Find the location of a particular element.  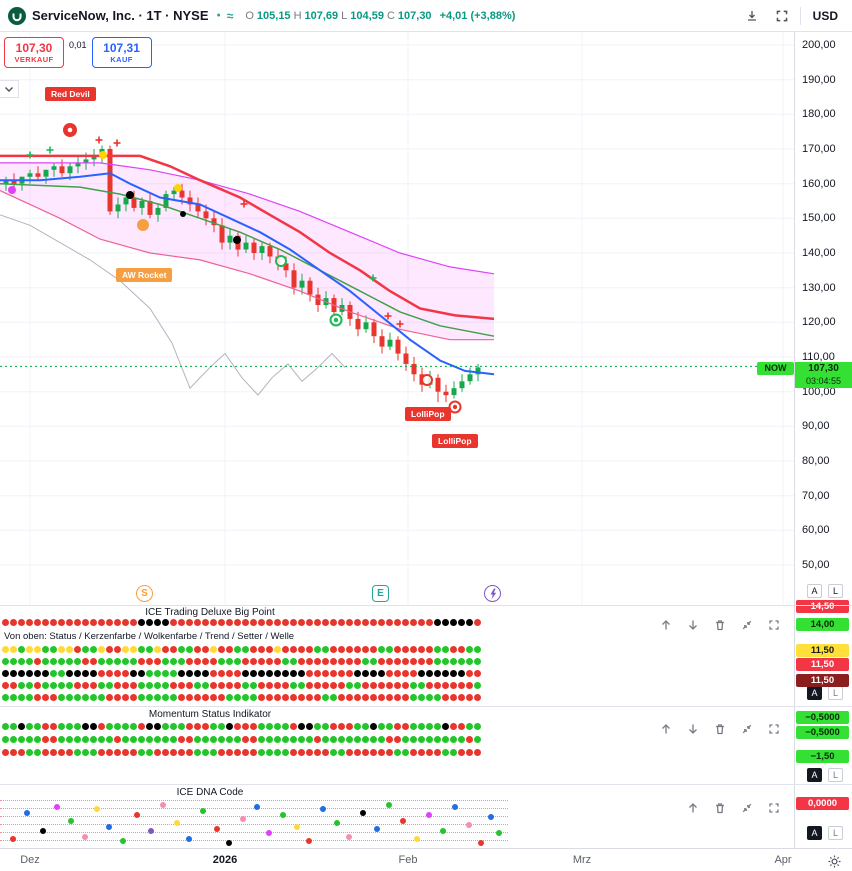

indicator-logo-bolt is located at coordinates (492, 593).